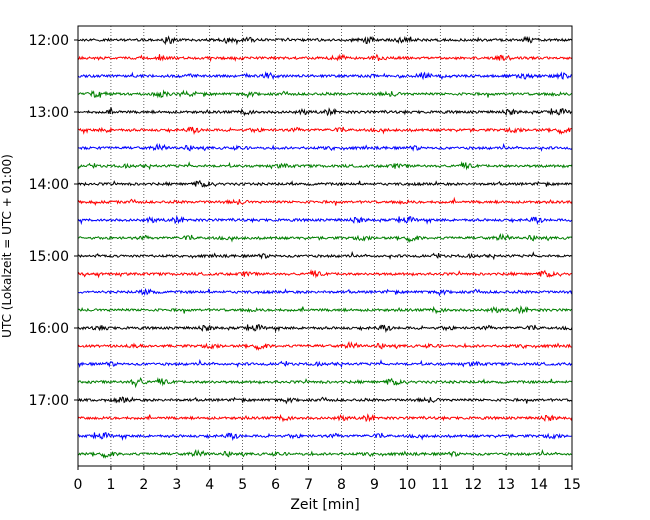 The width and height of the screenshot is (650, 520). What do you see at coordinates (49, 113) in the screenshot?
I see `y-tick-label-1: 13:00` at bounding box center [49, 113].